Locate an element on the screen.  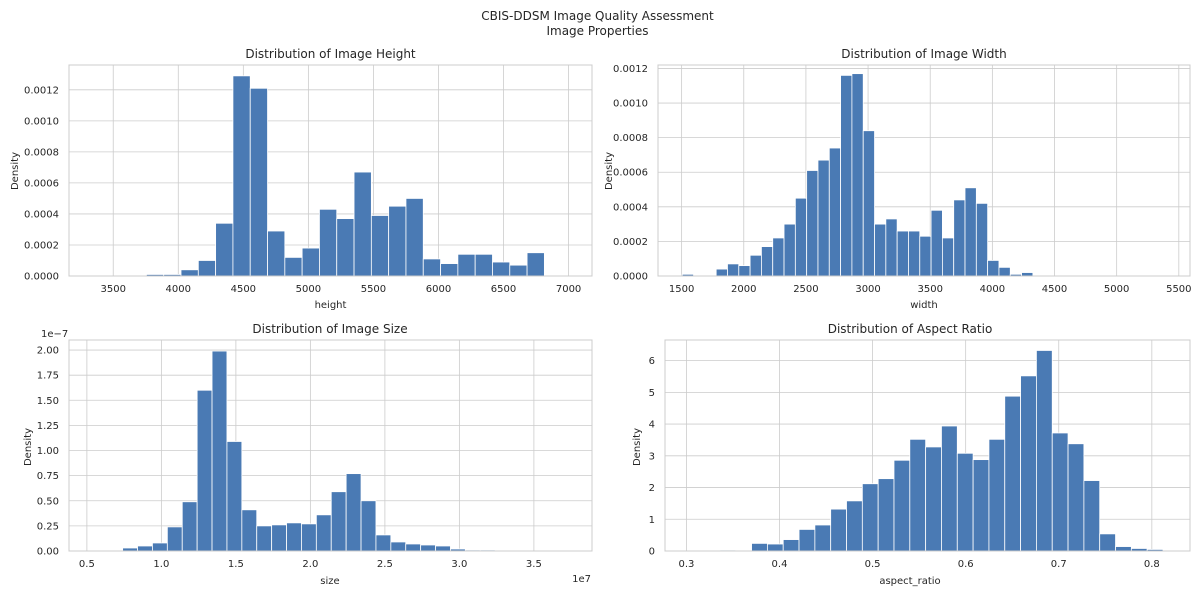
size-y-tick-label: 2.00 is located at coordinates (48, 351).